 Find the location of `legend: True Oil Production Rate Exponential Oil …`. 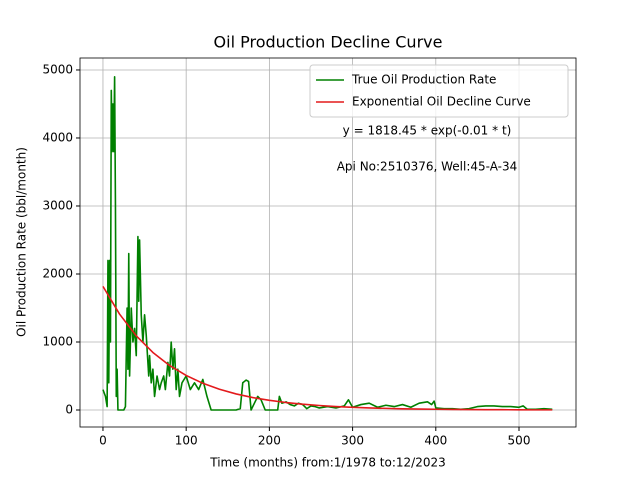

legend: True Oil Production Rate Exponential Oil … is located at coordinates (439, 91).